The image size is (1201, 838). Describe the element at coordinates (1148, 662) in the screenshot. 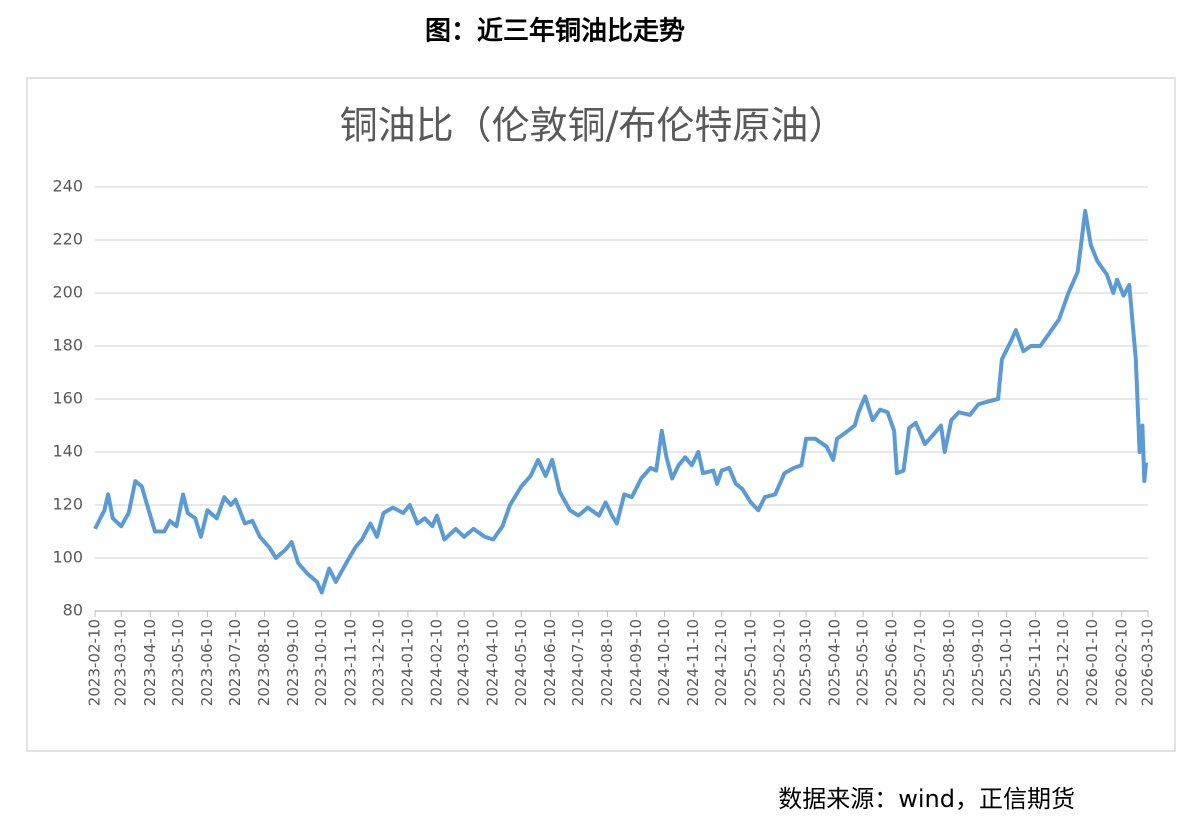

I see `x-tick-label: 2026-03-10` at that location.